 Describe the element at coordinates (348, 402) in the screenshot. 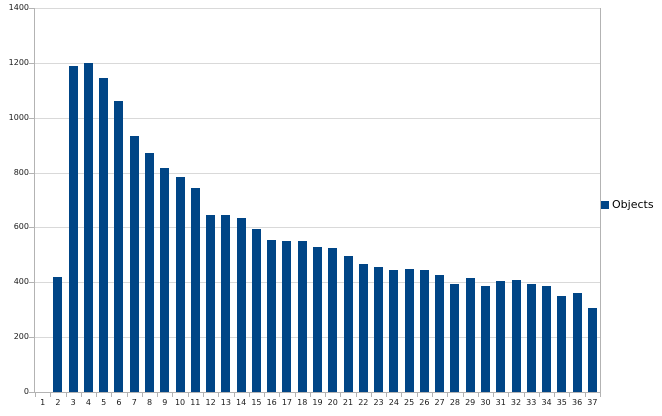

I see `x-tick-label: 21` at that location.